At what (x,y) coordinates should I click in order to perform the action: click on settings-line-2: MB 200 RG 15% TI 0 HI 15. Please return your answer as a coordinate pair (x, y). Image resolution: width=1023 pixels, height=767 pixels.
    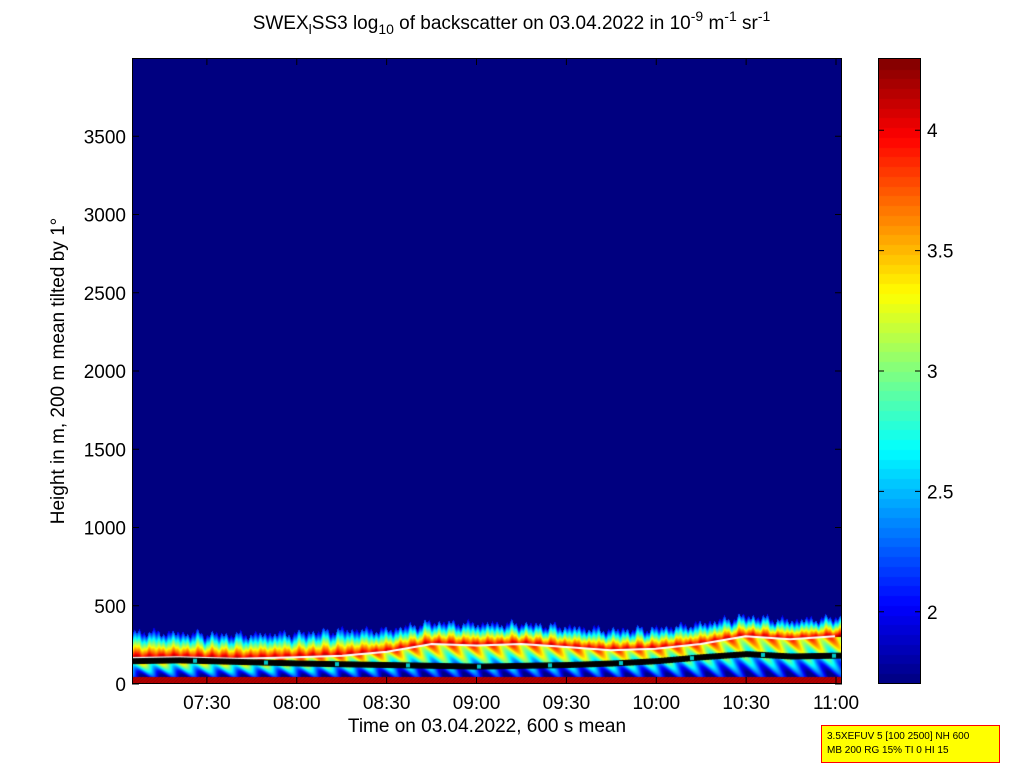
    Looking at the image, I should click on (888, 750).